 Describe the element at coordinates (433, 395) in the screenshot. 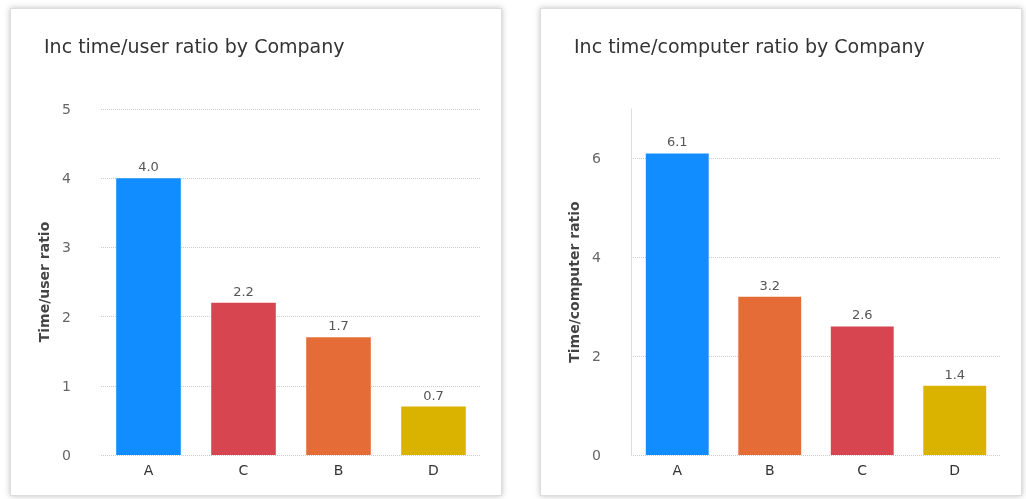

I see `data-label: 0.7` at that location.